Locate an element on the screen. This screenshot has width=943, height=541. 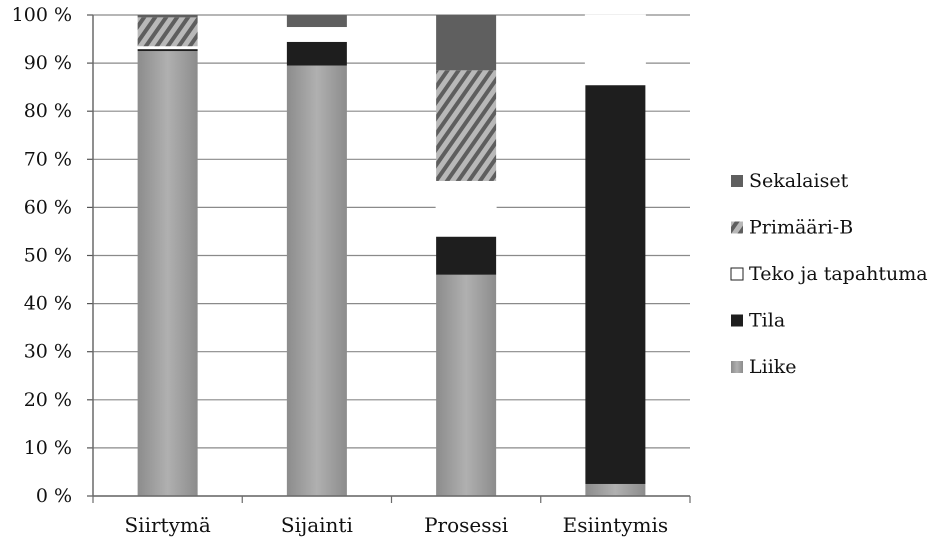
y-tick-label: 70 % is located at coordinates (48, 159).